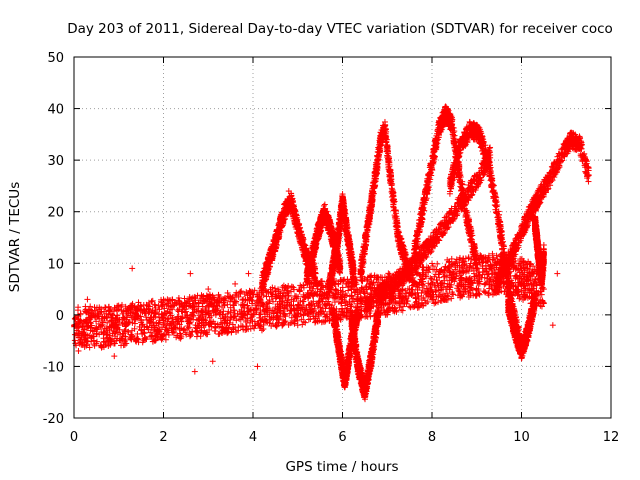  Describe the element at coordinates (55, 264) in the screenshot. I see `y-tick-label: 10` at that location.